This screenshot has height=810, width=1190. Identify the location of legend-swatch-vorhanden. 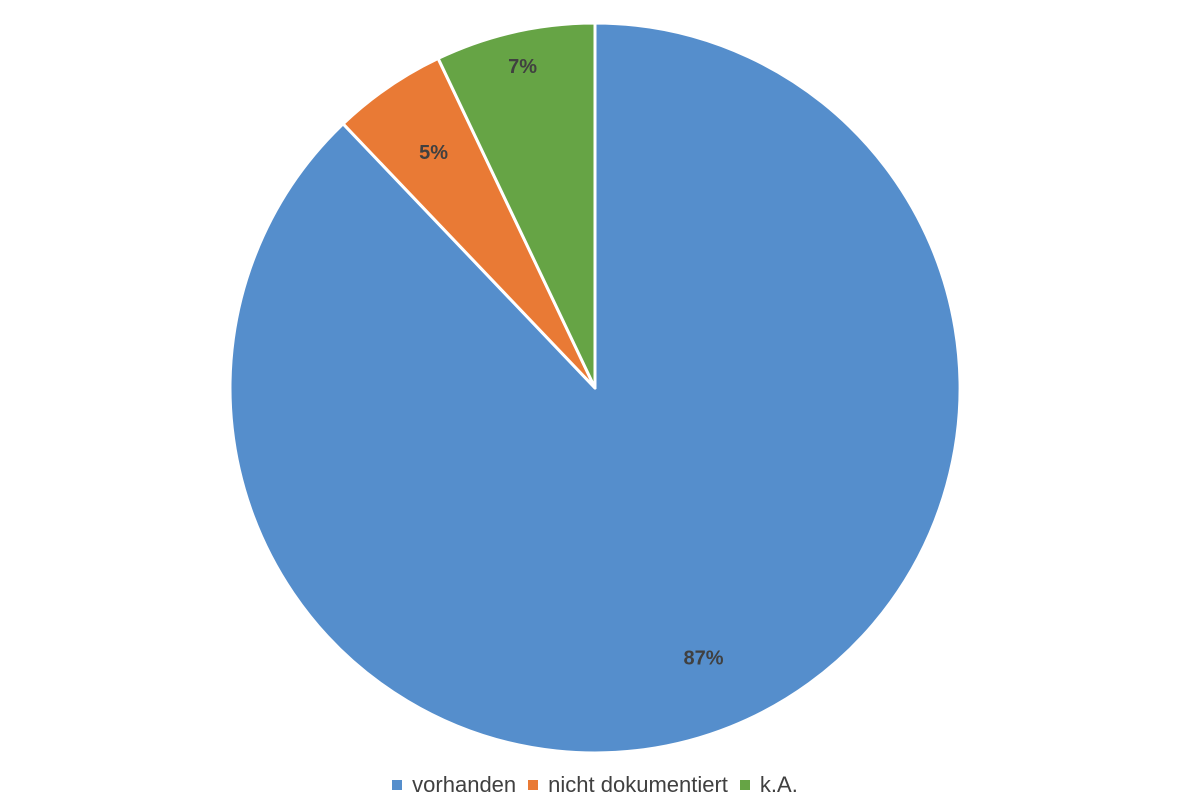
(397, 785).